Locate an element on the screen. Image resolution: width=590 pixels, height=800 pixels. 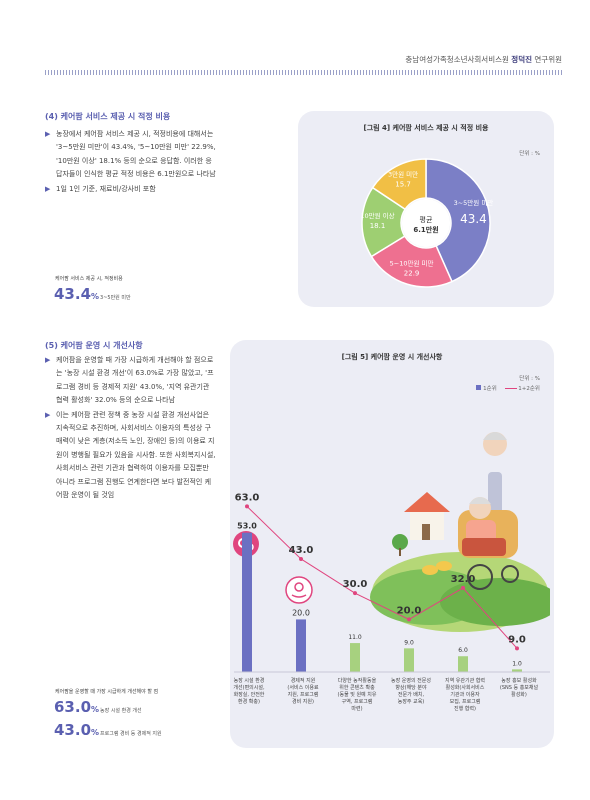
care-farm-illustration is located at coordinates (460, 532).